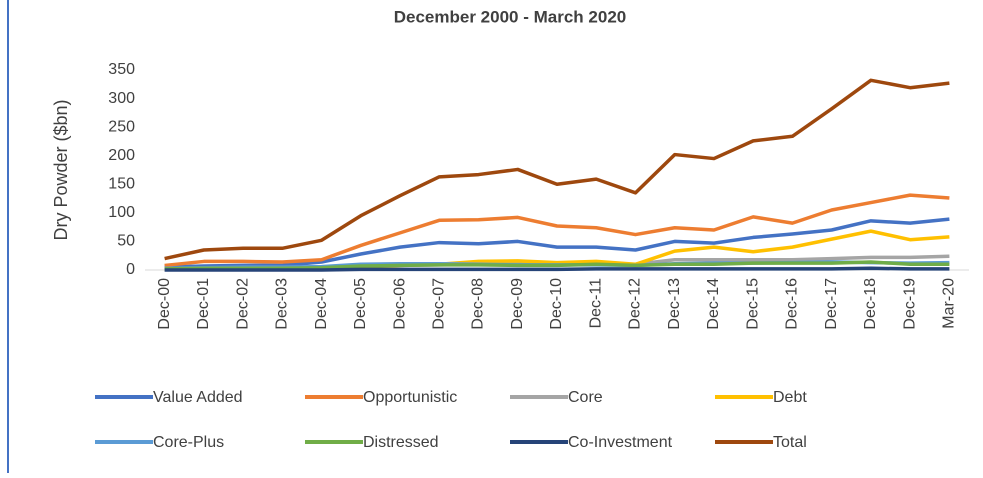  Describe the element at coordinates (831, 304) in the screenshot. I see `x-tick-label: Dec-17` at that location.